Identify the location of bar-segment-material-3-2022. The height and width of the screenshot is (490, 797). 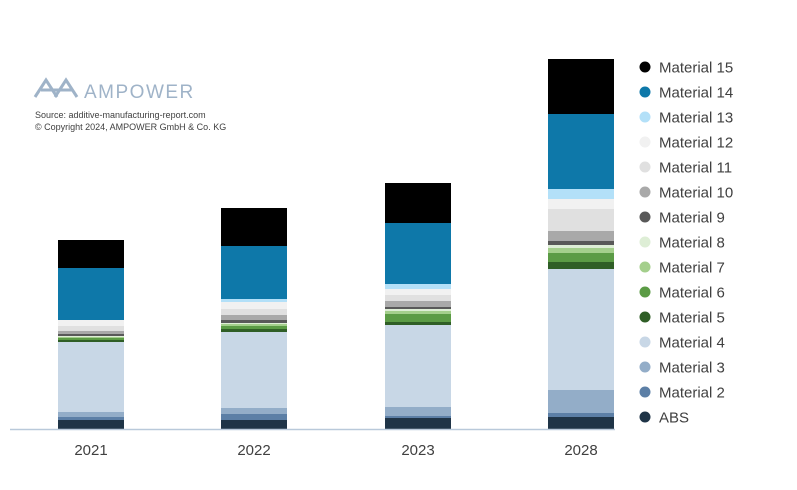
(254, 411).